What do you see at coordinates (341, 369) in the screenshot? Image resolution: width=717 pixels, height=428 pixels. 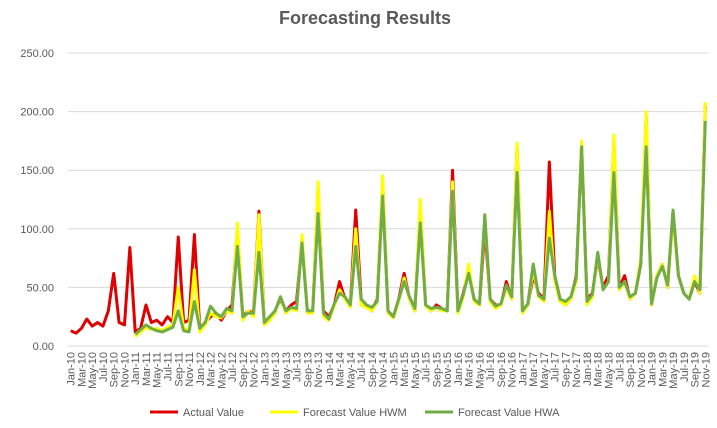 I see `x-tick-label: Mar-14` at bounding box center [341, 369].